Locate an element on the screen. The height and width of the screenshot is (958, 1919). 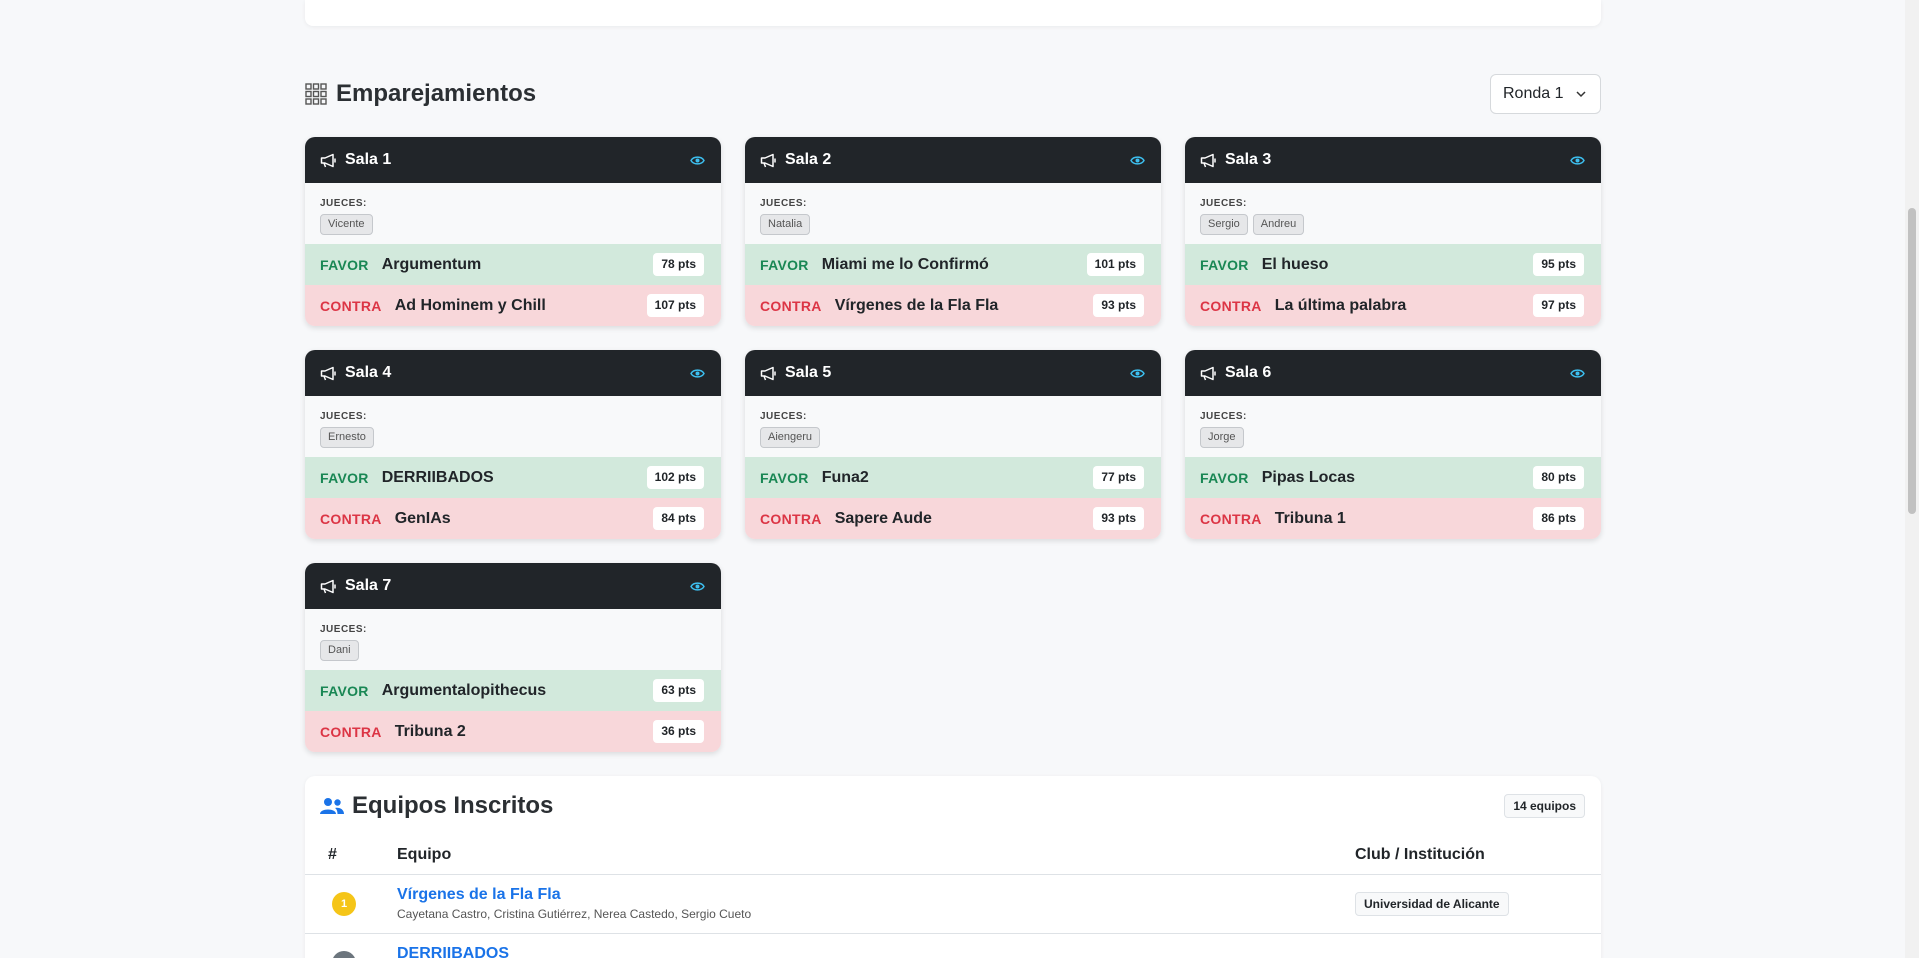
room-name: Sala 4 is located at coordinates (368, 372).